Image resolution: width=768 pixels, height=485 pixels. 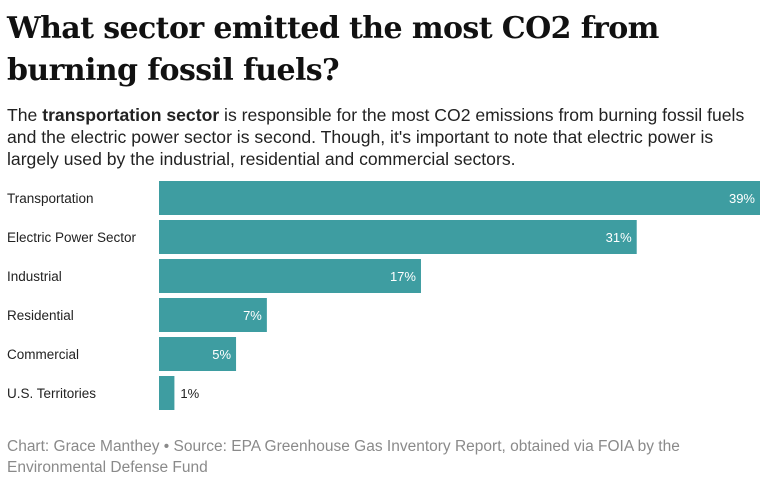 What do you see at coordinates (50, 198) in the screenshot?
I see `category-label: Transportation` at bounding box center [50, 198].